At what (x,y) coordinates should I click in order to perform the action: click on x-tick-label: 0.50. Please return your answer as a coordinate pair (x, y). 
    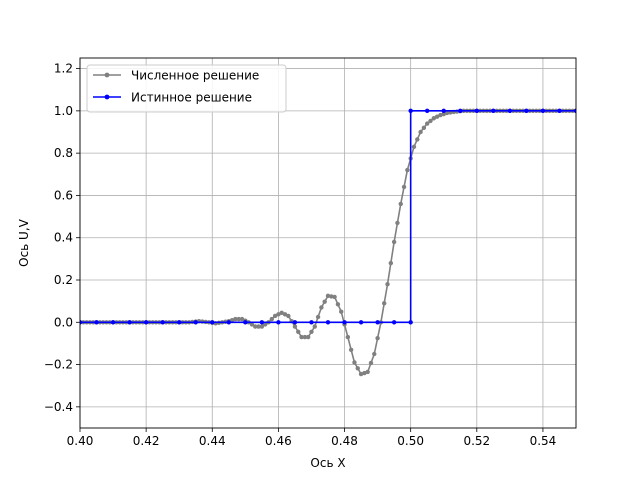
    Looking at the image, I should click on (410, 441).